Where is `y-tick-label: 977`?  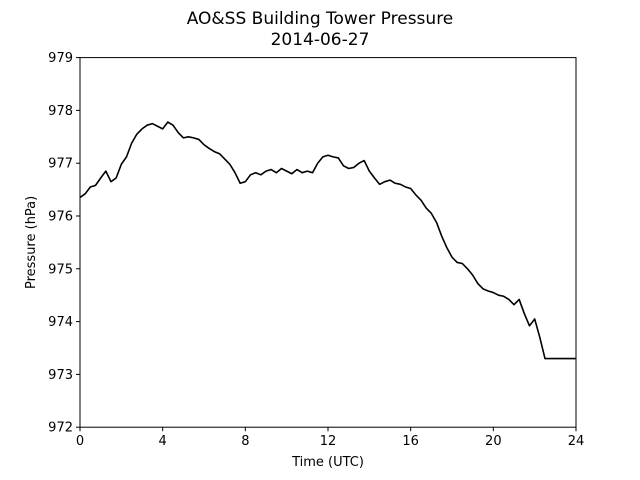 y-tick-label: 977 is located at coordinates (60, 164).